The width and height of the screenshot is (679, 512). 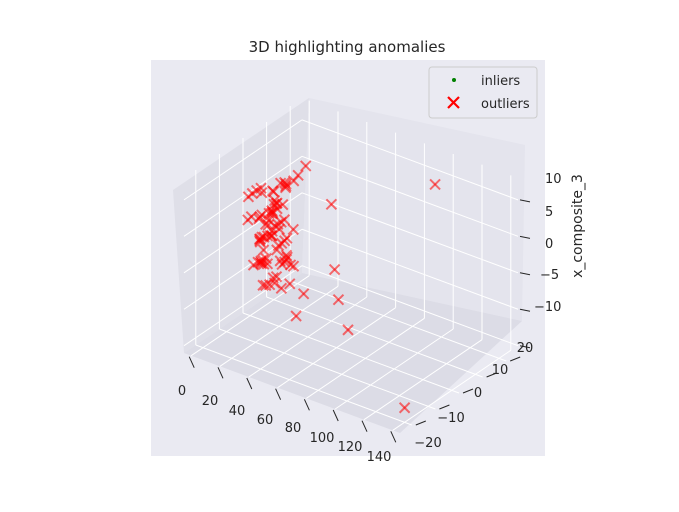 I want to click on legend: inliers outliers, so click(x=483, y=92).